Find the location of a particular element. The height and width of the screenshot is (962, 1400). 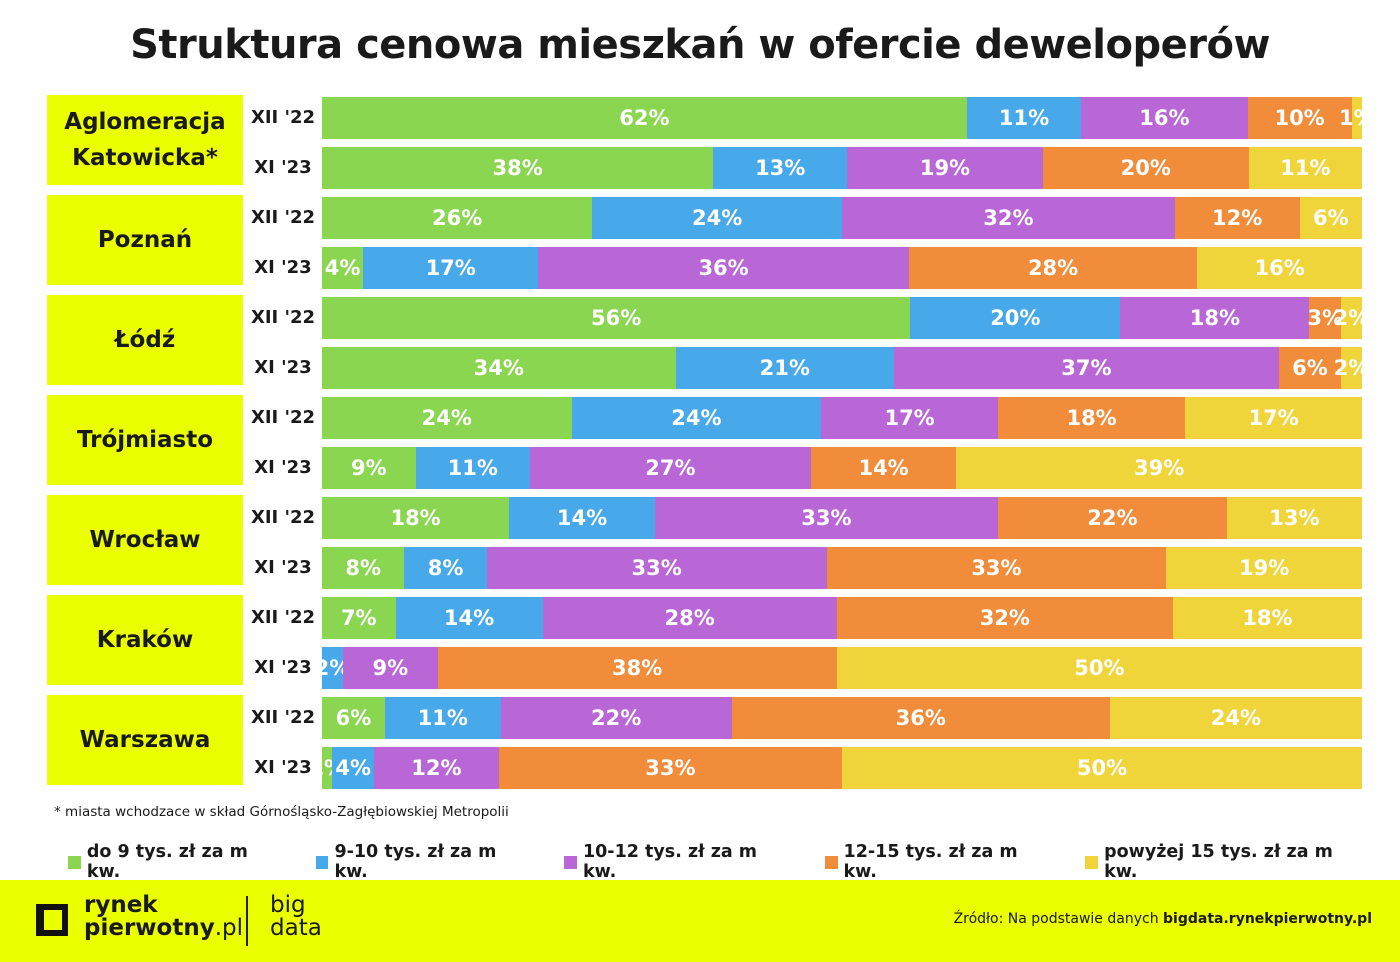

stacked-bar: 38% 13% 19% 20% 11% is located at coordinates (842, 168).